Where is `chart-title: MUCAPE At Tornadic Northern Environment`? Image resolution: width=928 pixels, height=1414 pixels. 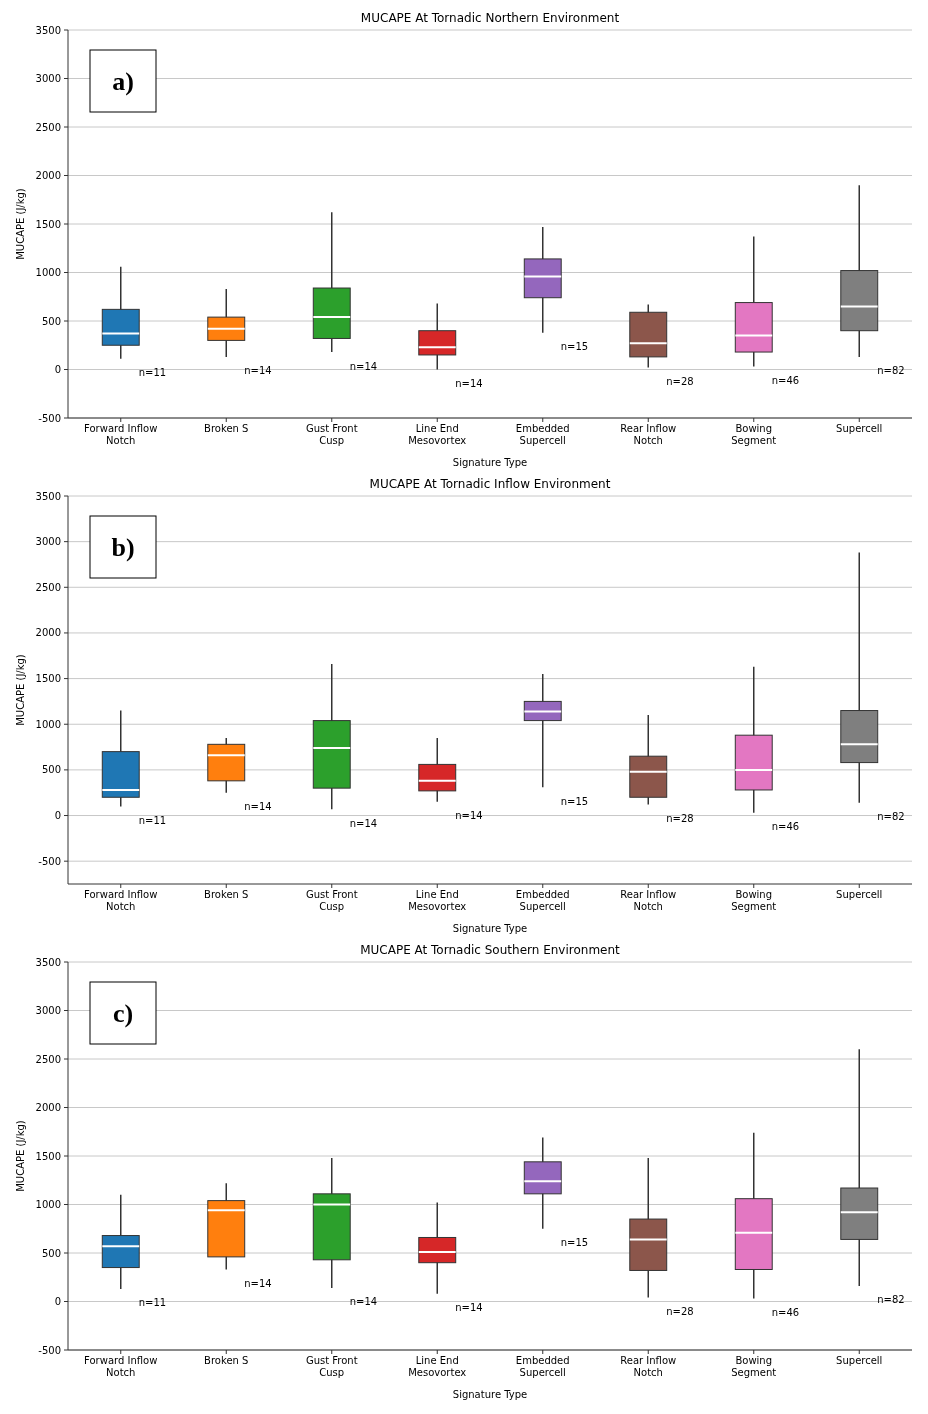 chart-title: MUCAPE At Tornadic Northern Environment is located at coordinates (490, 18).